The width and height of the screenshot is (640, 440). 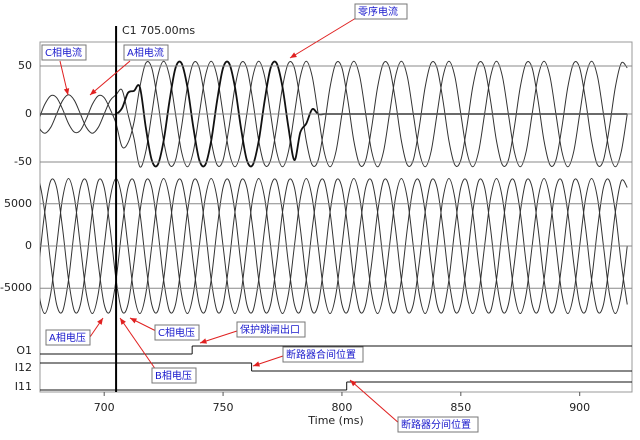 I want to click on channel-label: I11, so click(x=23, y=386).